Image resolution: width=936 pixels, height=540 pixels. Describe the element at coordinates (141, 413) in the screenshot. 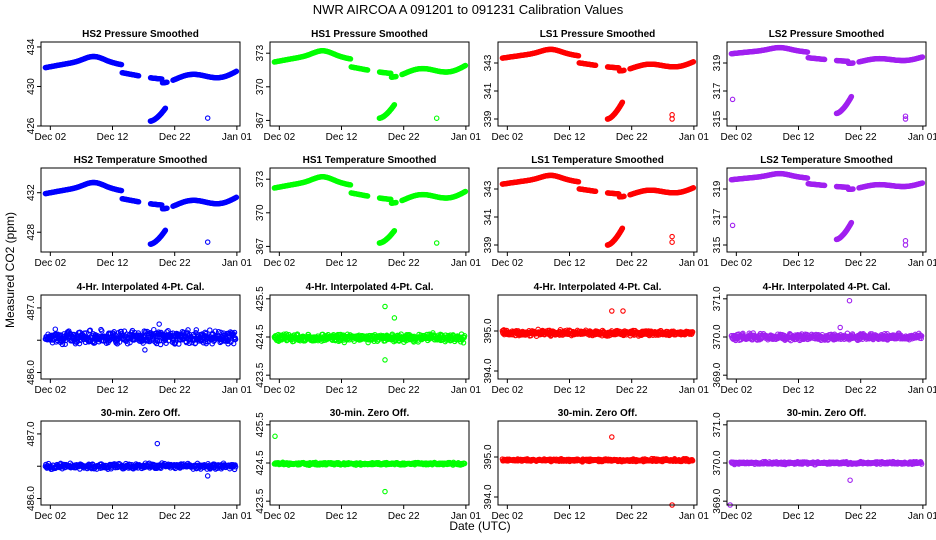

I see `panel-title: 30-min. Zero Off.` at that location.